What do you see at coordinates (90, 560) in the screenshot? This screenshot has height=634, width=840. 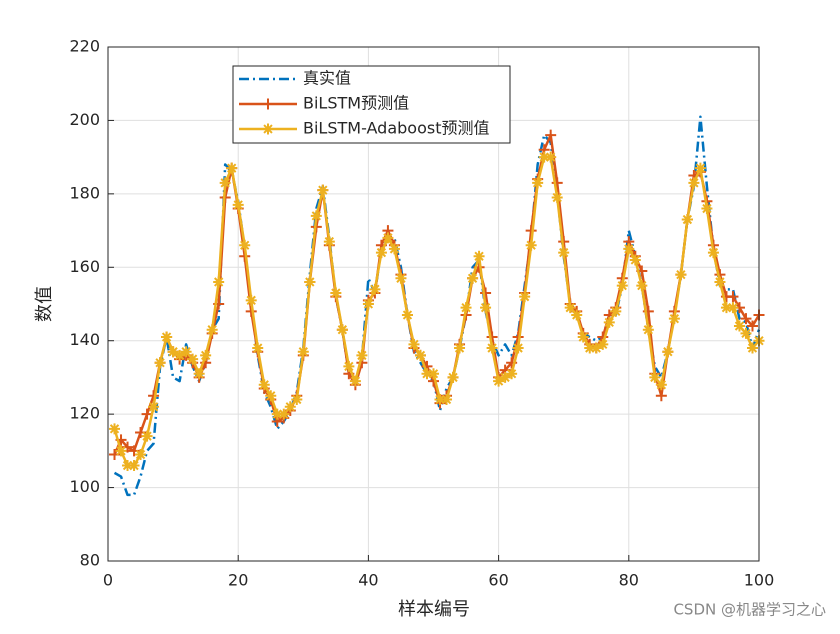 I see `y-tick-label: 80` at bounding box center [90, 560].